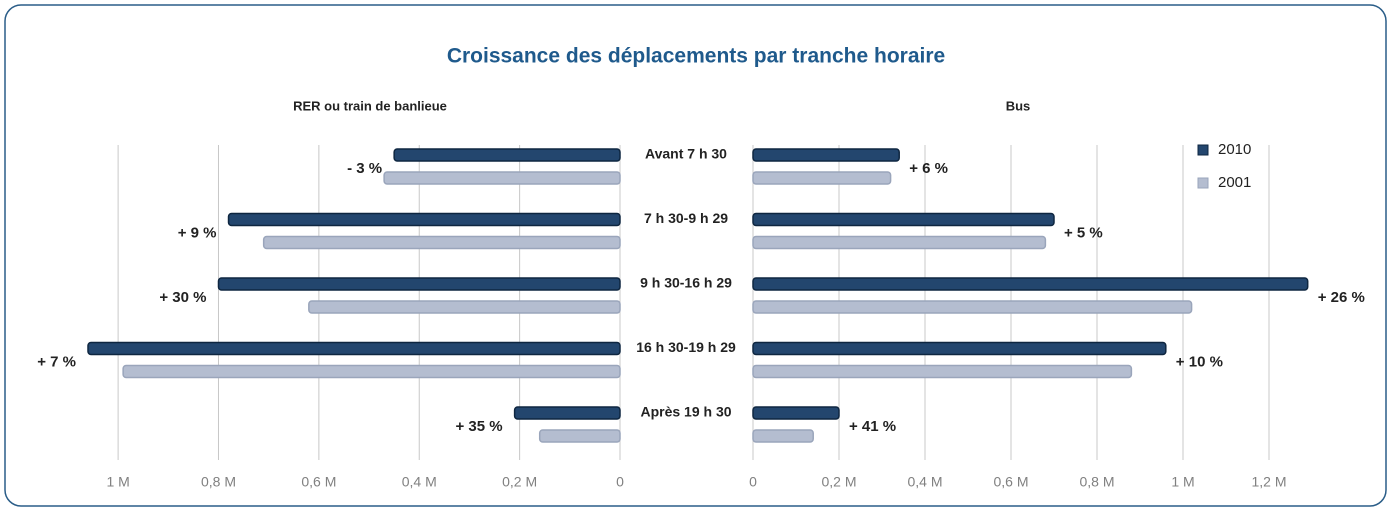 This screenshot has width=1391, height=511. Describe the element at coordinates (686, 154) in the screenshot. I see `category-label: Avant 7 h 30` at that location.